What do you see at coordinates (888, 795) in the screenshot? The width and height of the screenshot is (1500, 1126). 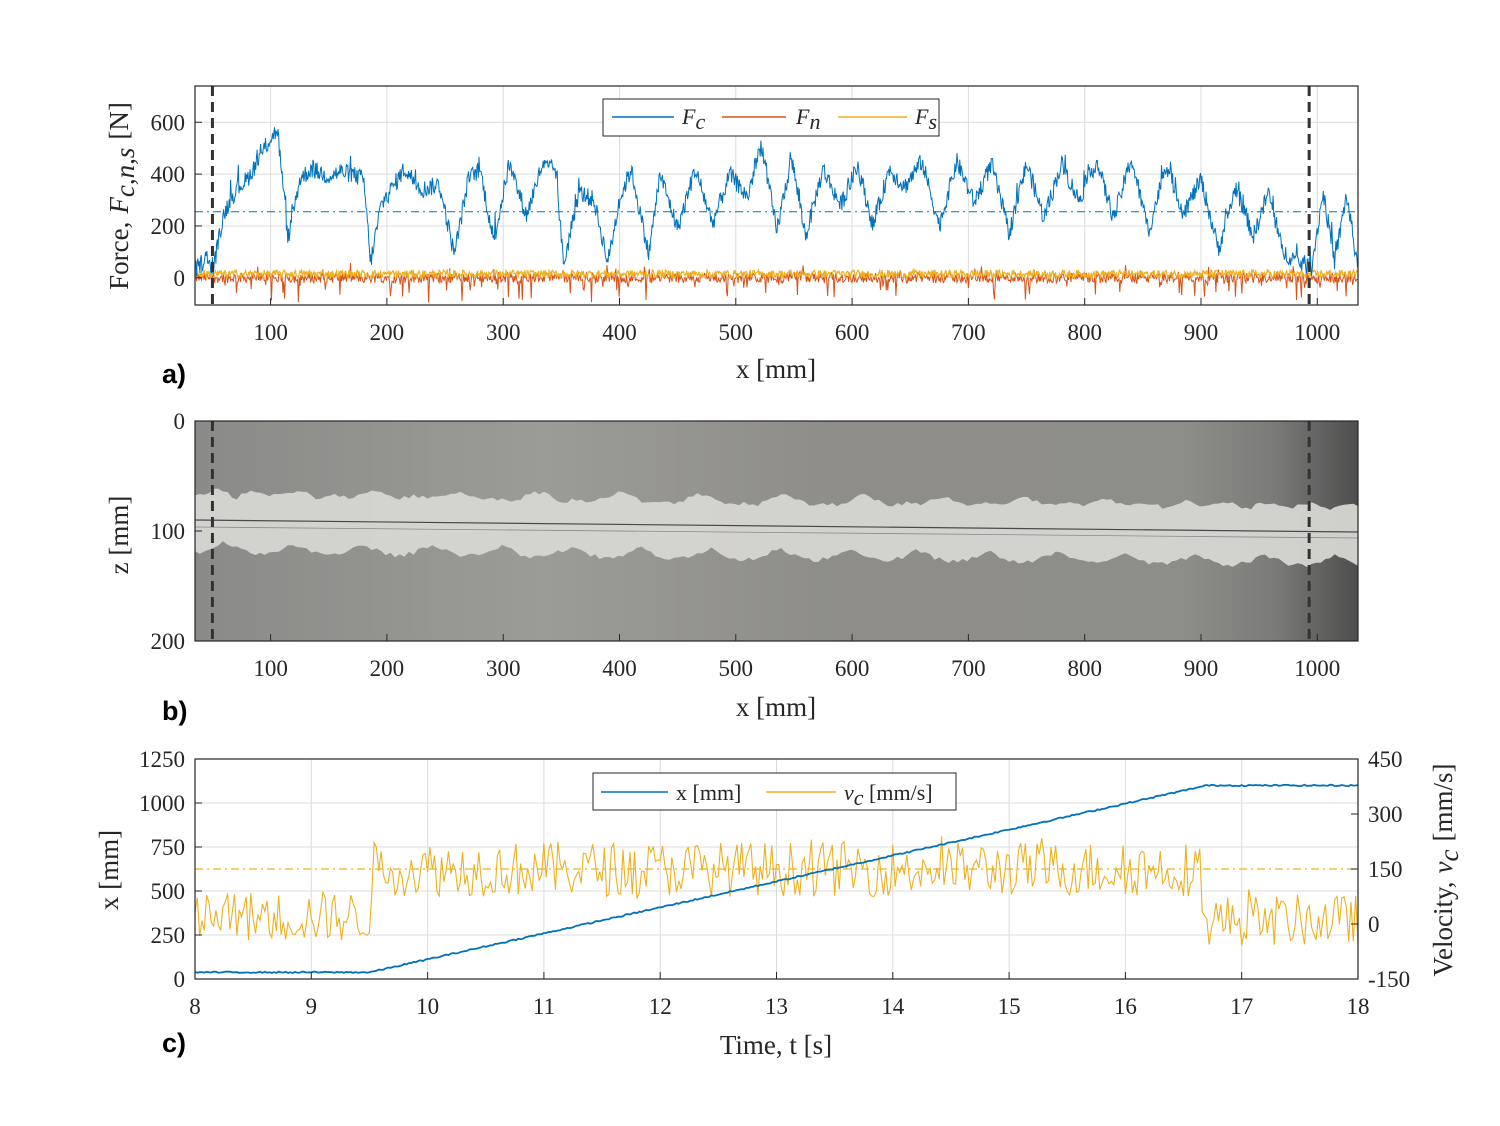 I see `legend-label-vc: vc [mm/s]` at bounding box center [888, 795].